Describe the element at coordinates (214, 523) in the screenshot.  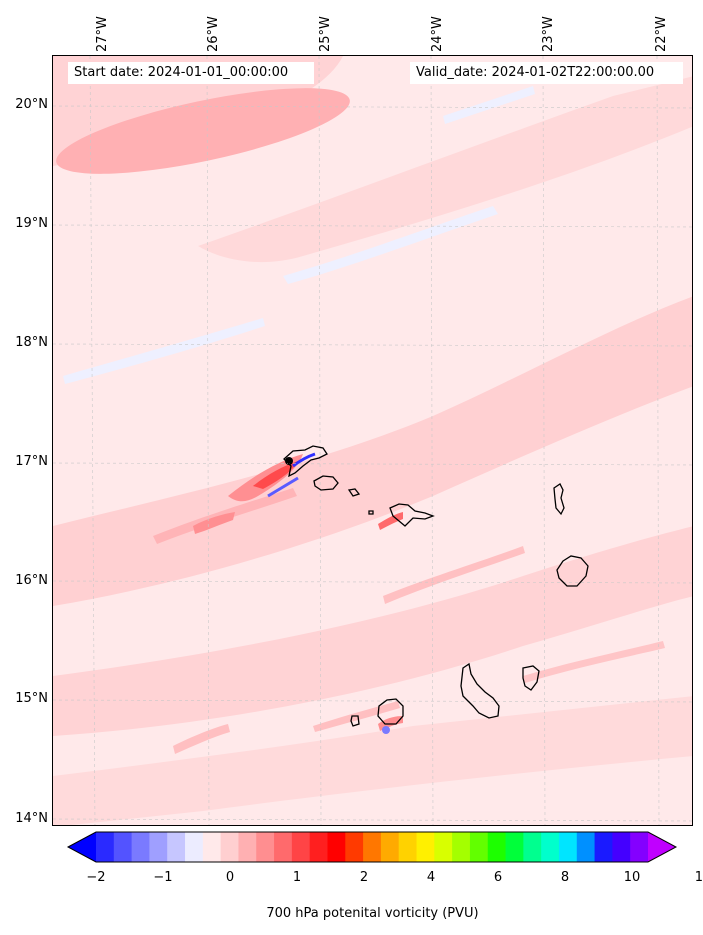
I see `pv-intense-tail` at that location.